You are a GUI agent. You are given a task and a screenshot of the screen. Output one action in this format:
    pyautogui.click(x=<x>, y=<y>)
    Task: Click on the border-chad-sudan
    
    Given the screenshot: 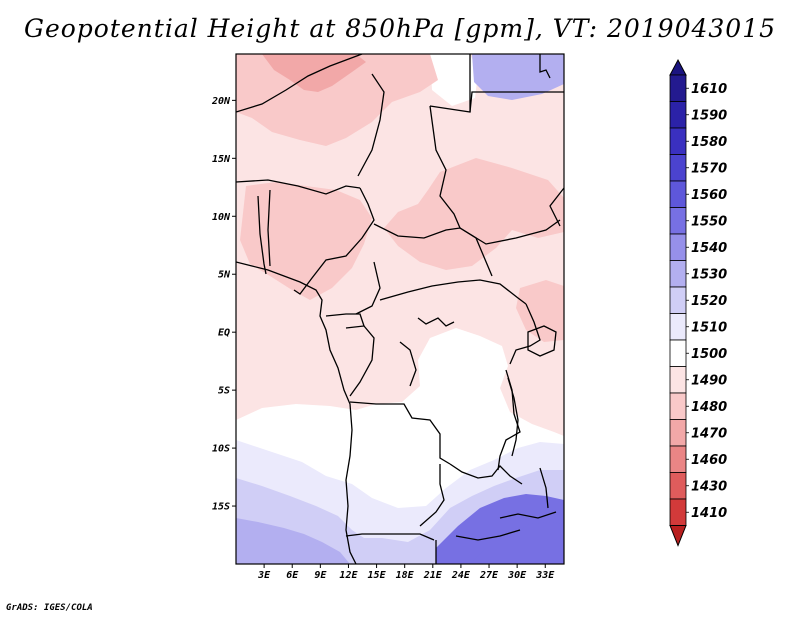 What is the action you would take?
    pyautogui.click(x=445, y=167)
    